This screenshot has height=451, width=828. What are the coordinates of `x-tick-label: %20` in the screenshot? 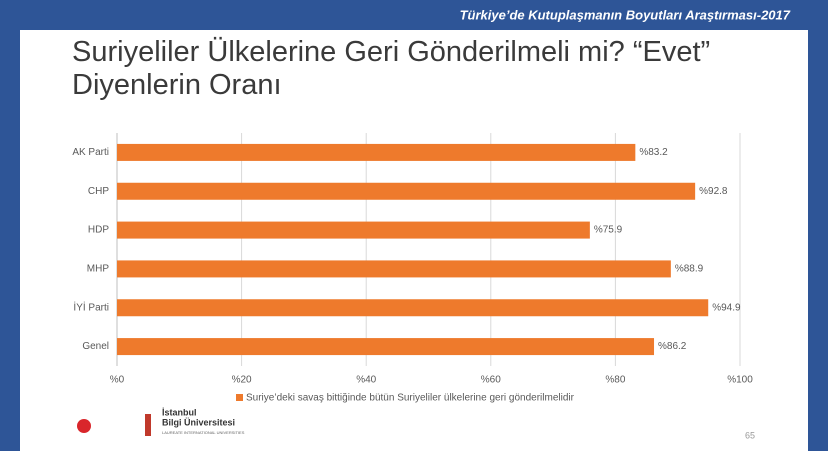 It's located at (242, 380).